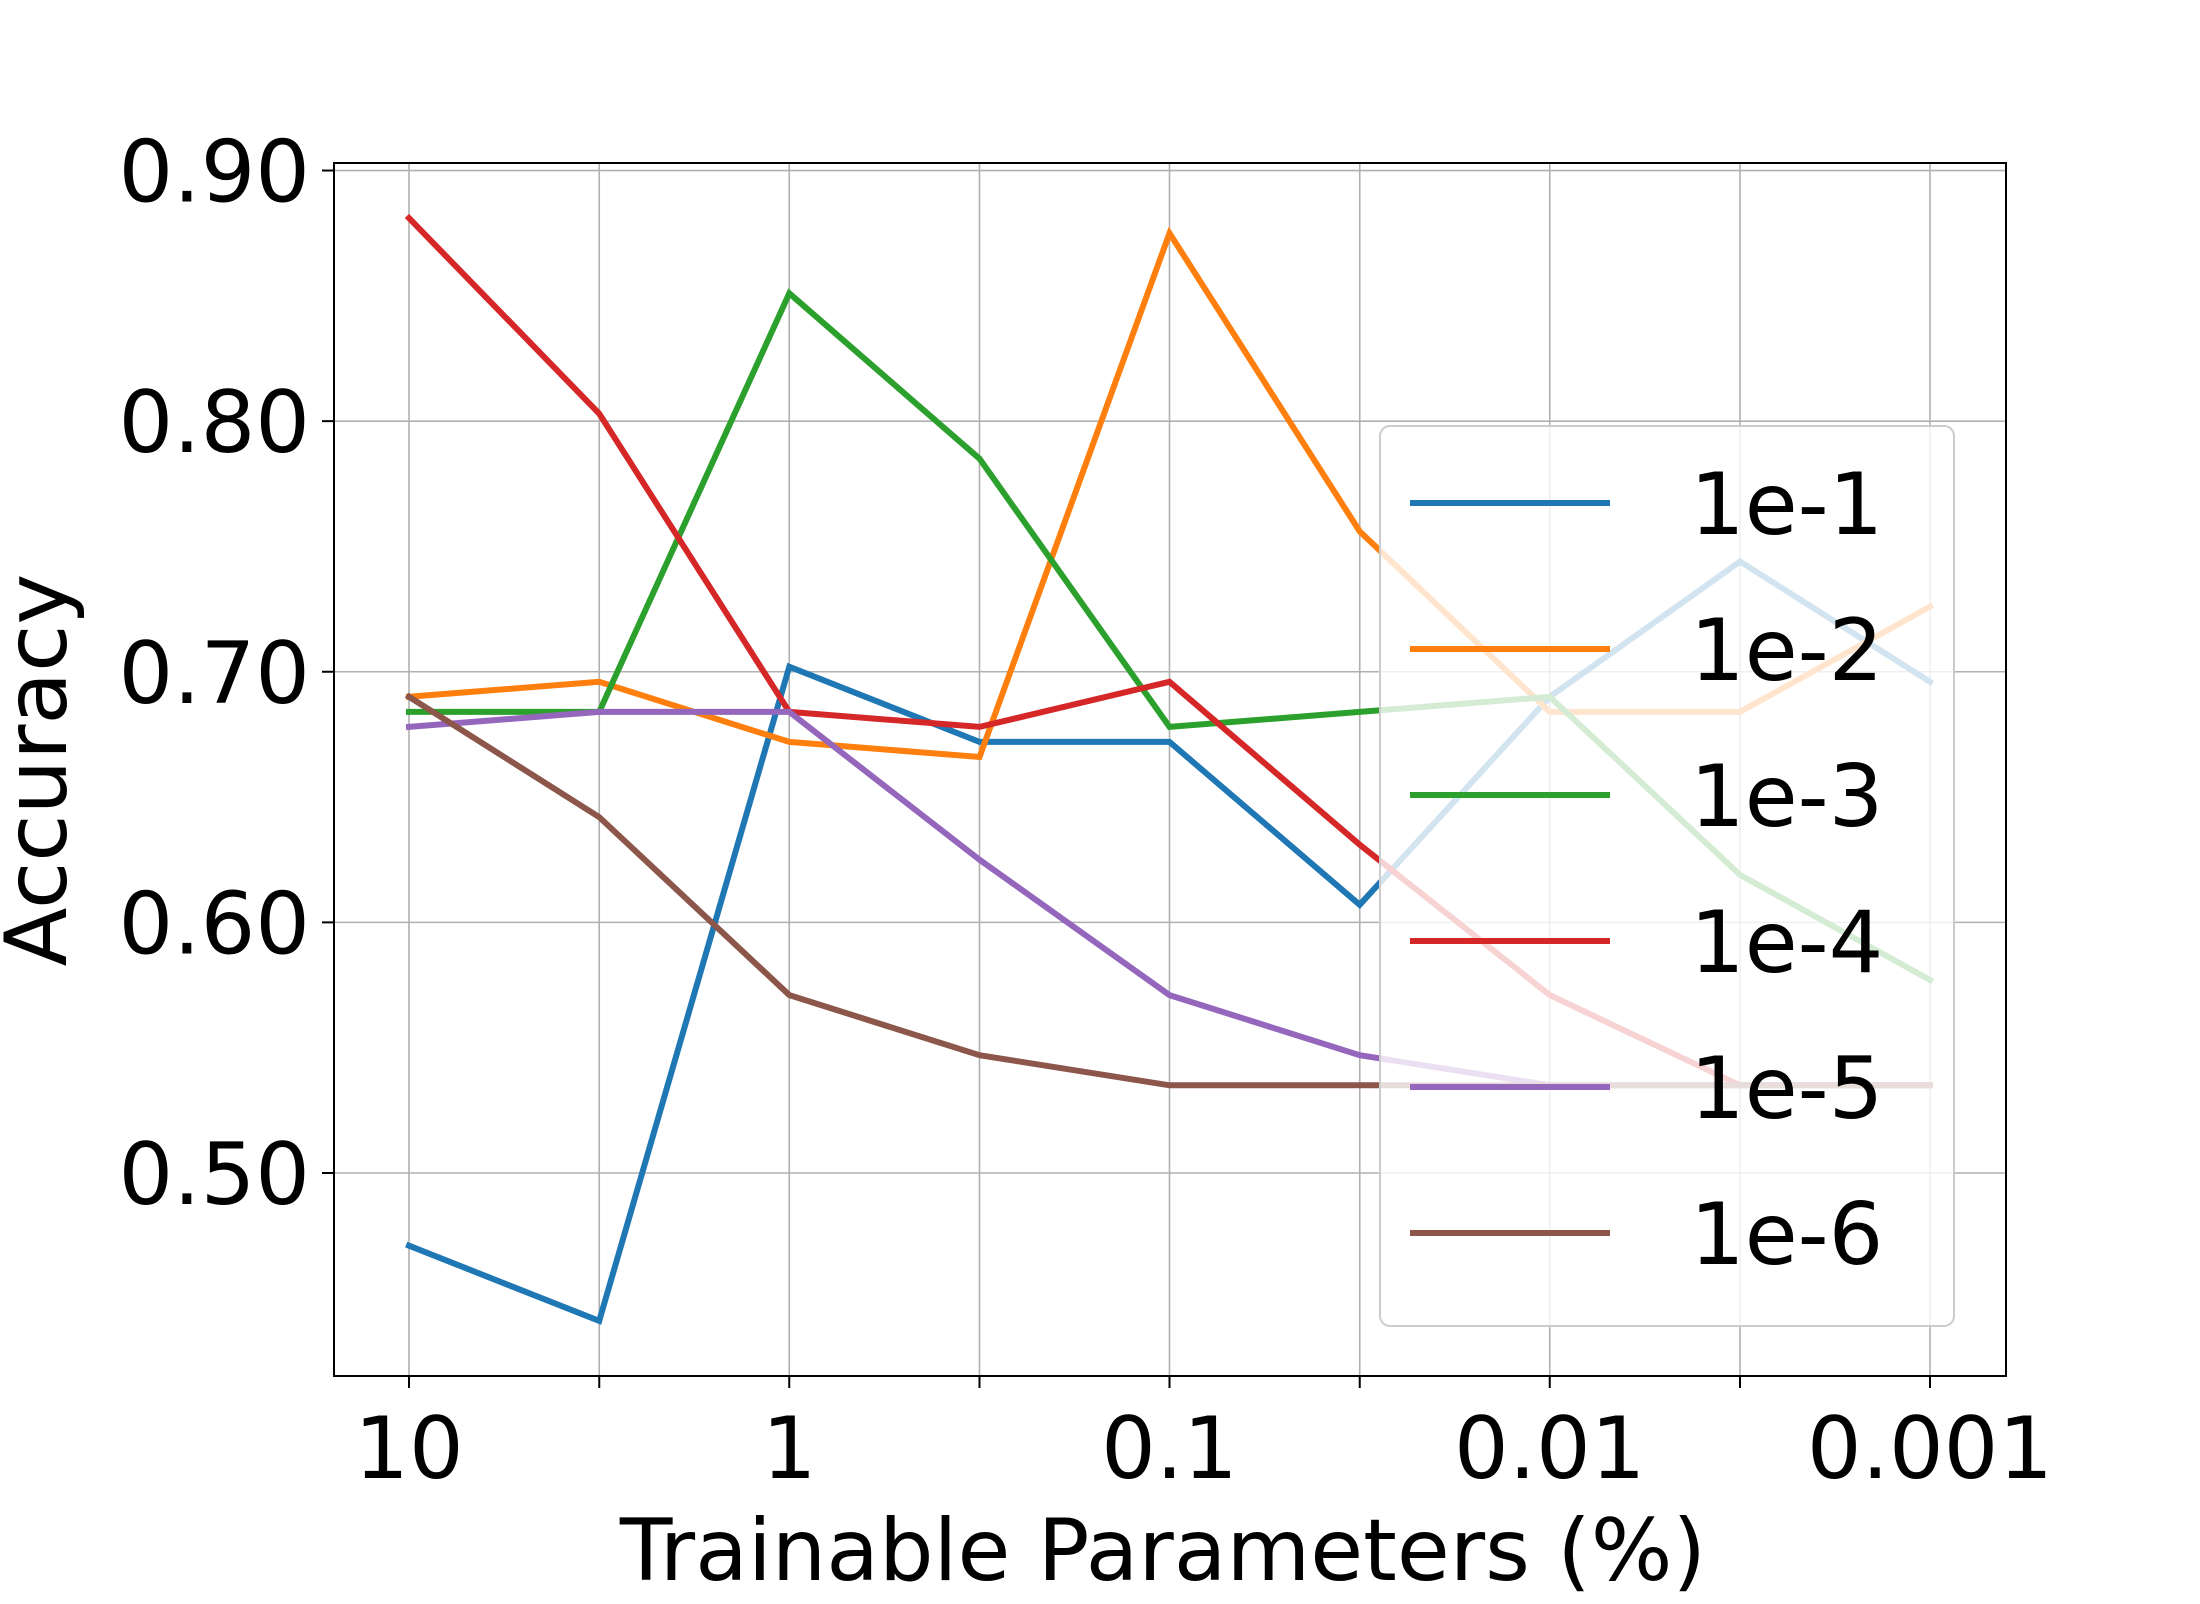 Image resolution: width=2200 pixels, height=1604 pixels. What do you see at coordinates (214, 674) in the screenshot?
I see `y-tick-label: 0.70` at bounding box center [214, 674].